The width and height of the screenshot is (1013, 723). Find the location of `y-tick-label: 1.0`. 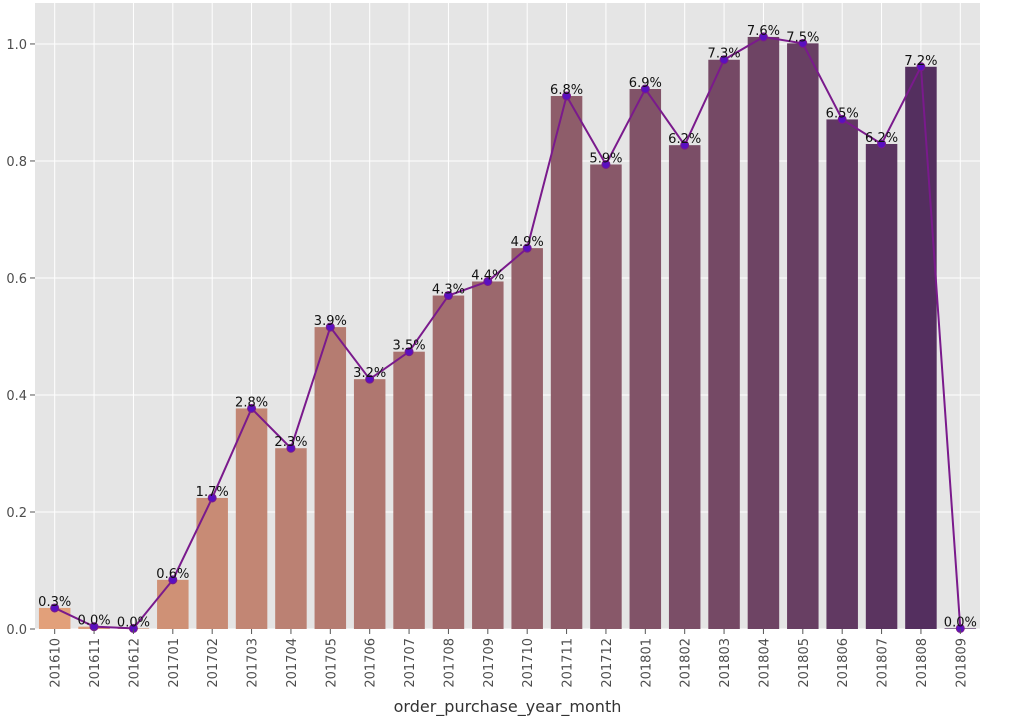

y-tick-label: 1.0 is located at coordinates (16, 45).